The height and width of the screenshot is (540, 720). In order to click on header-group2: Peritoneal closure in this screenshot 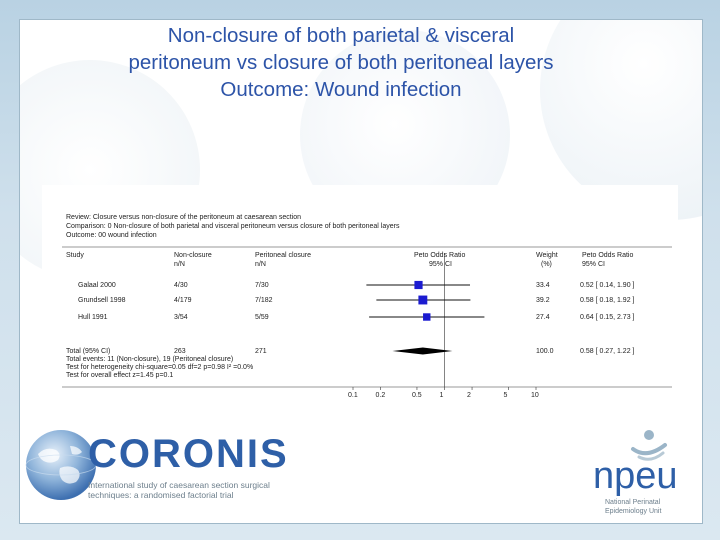, I will do `click(283, 255)`.